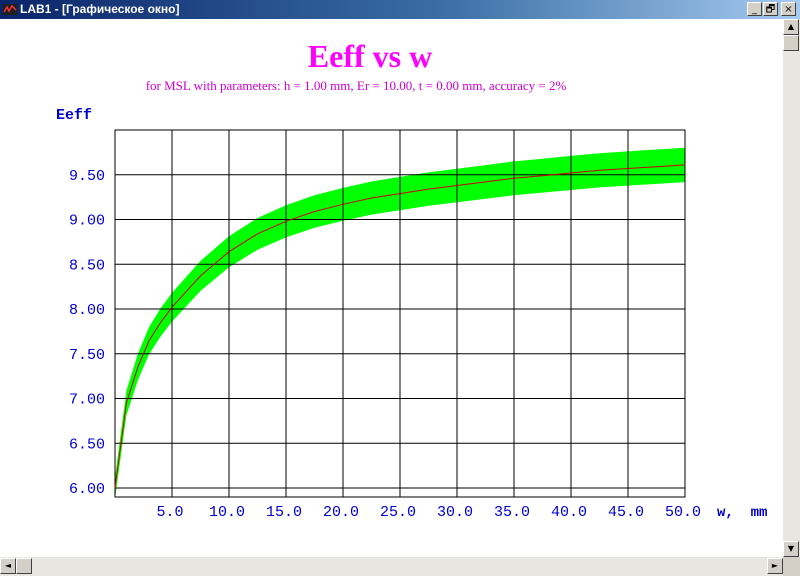  I want to click on x-tick-label: 5.0, so click(169, 512).